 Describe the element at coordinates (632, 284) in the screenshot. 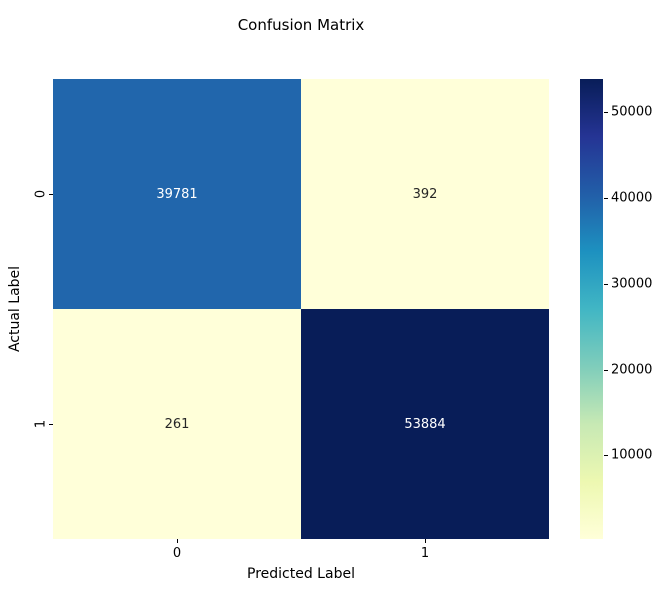

I see `colorbar-tick-label: 30000` at that location.